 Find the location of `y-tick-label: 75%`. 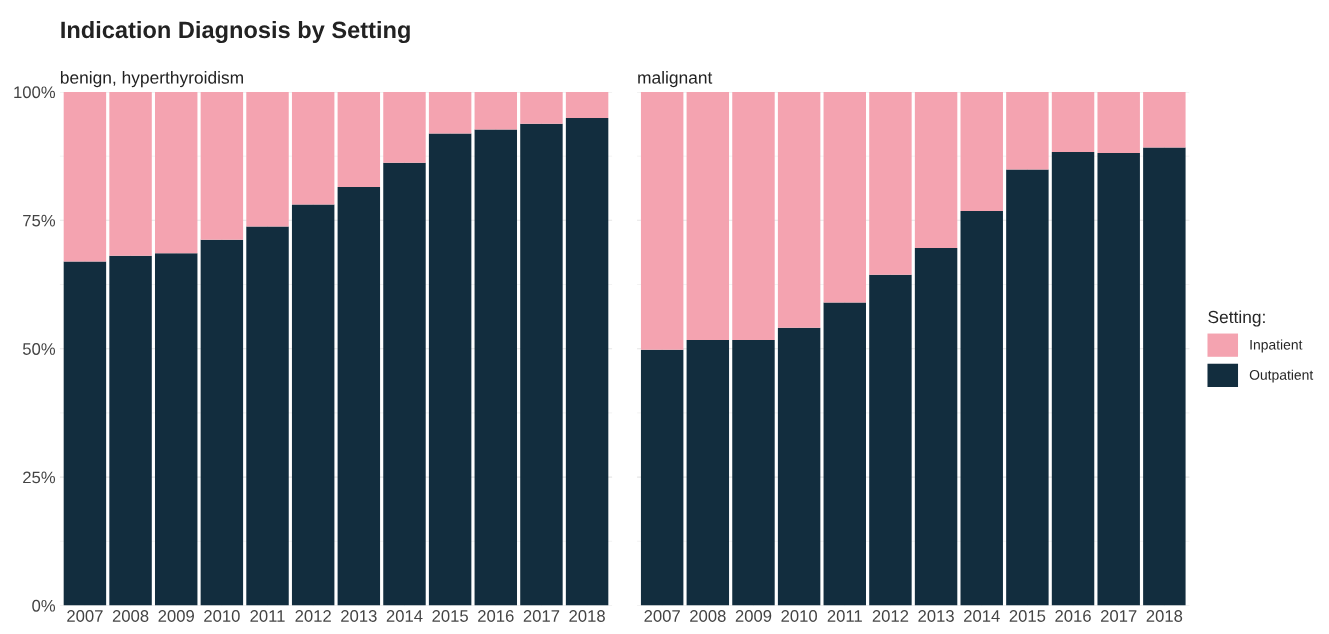

y-tick-label: 75% is located at coordinates (39, 220).